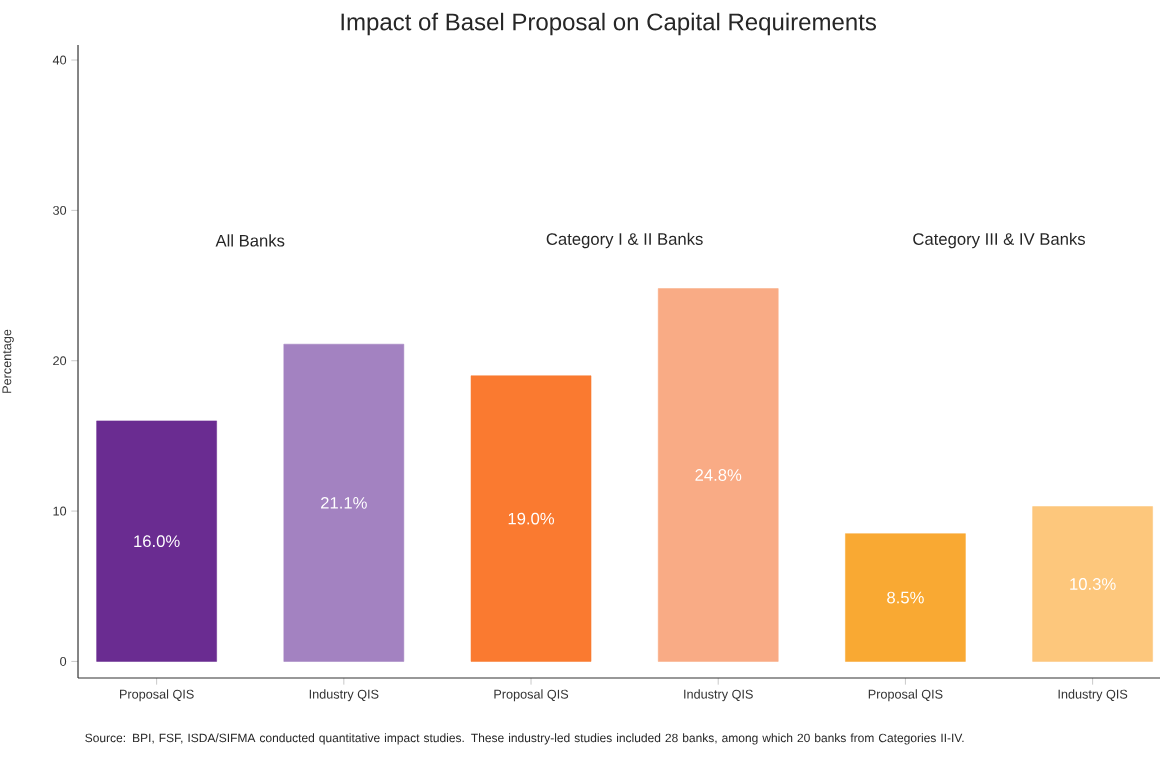 Image resolution: width=1163 pixels, height=759 pixels. I want to click on data-label: 21.1%, so click(344, 502).